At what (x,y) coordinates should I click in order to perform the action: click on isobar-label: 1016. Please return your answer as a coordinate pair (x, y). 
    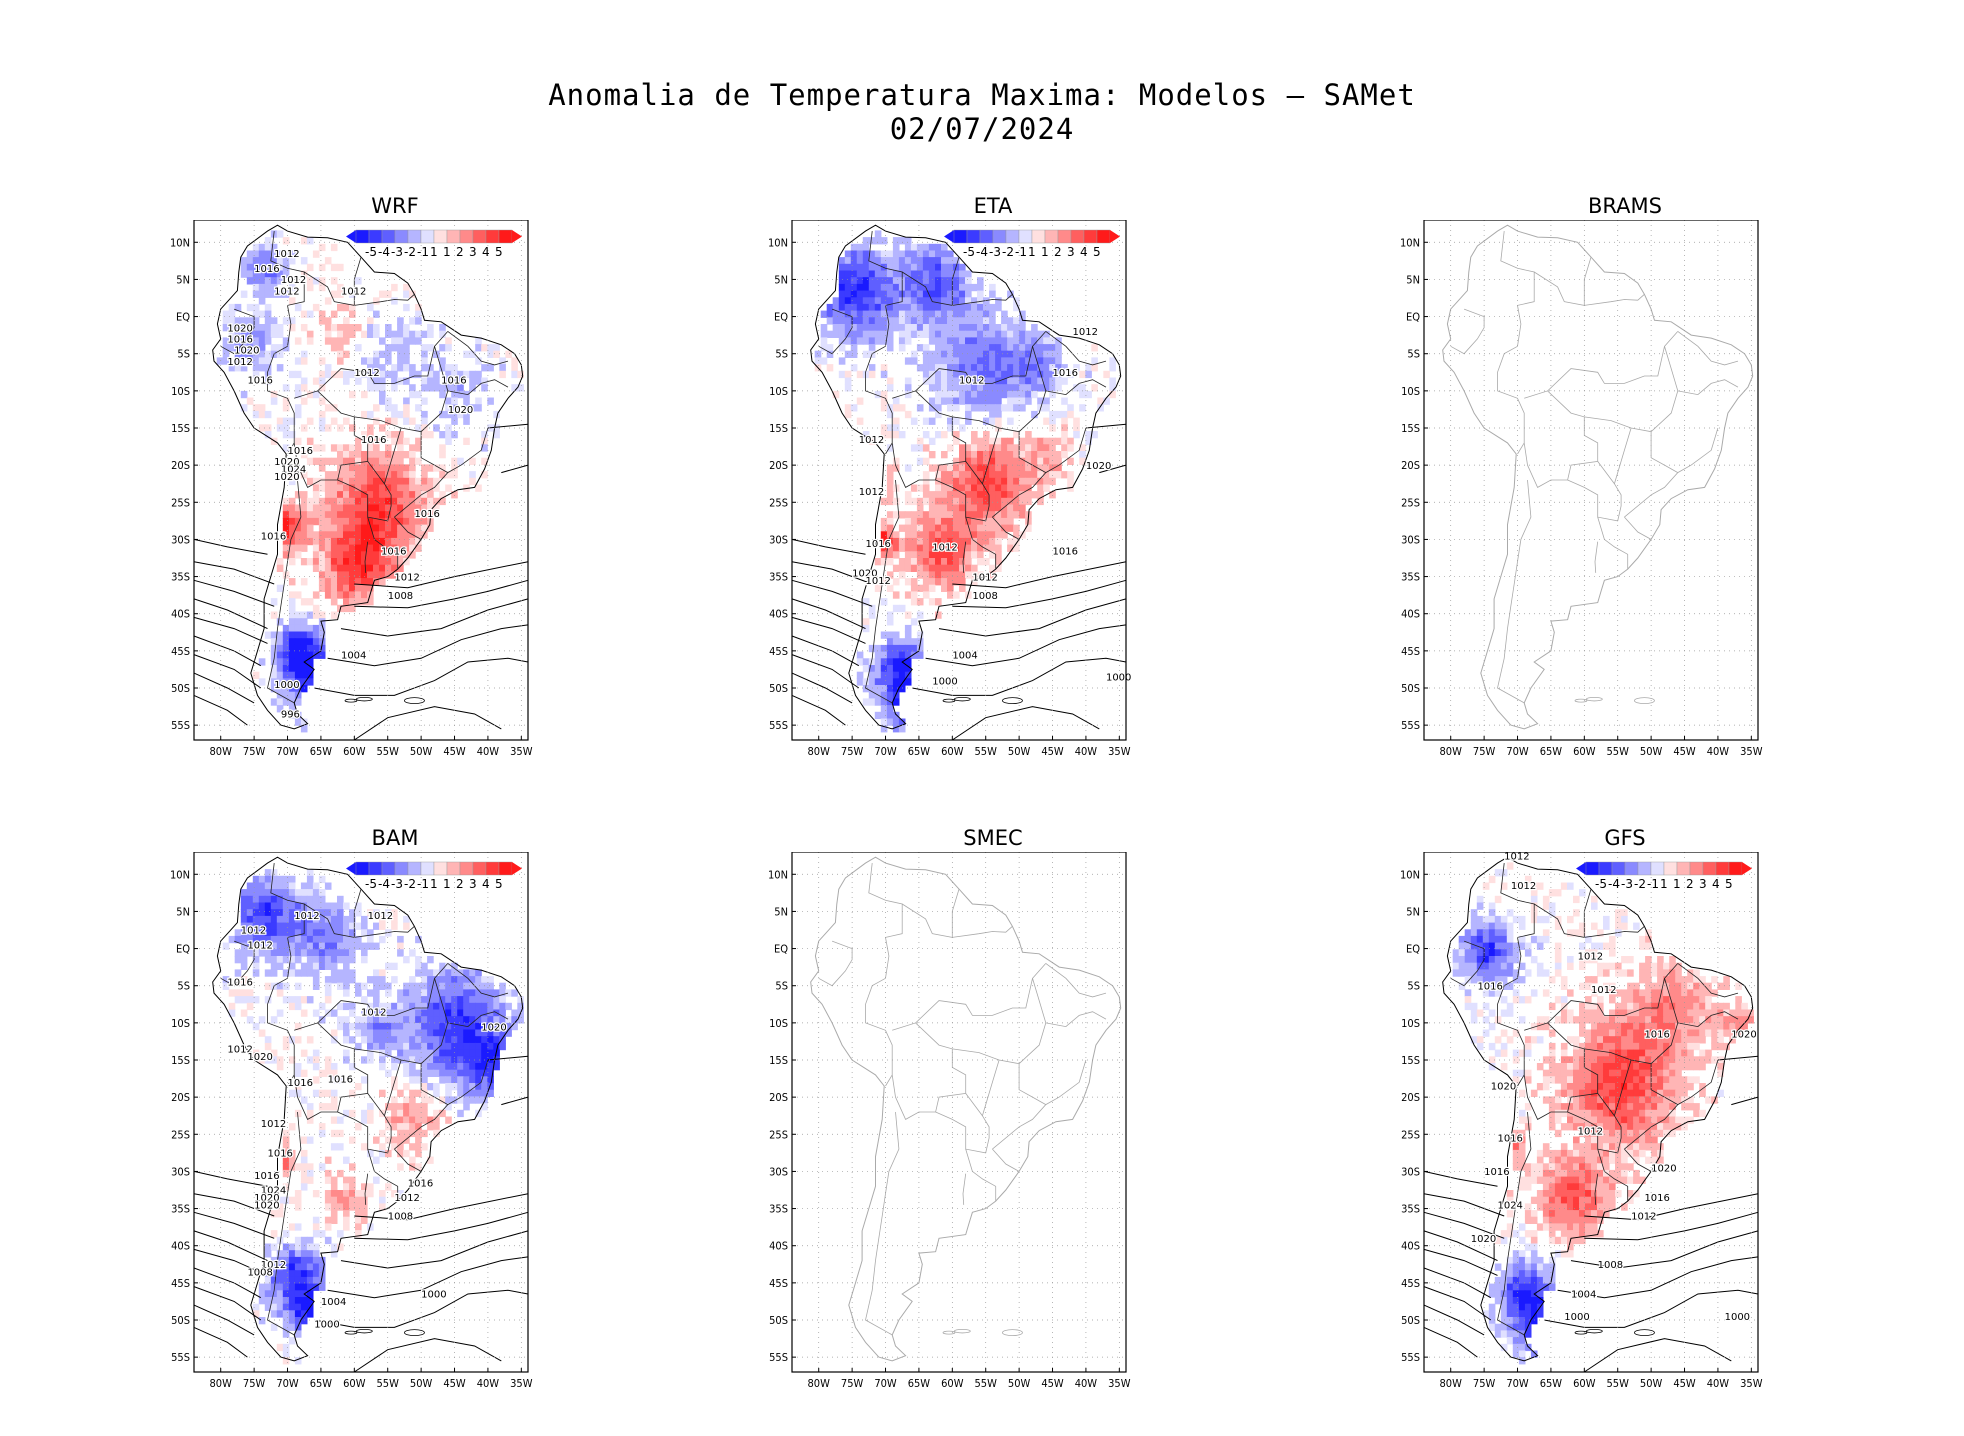
    Looking at the image, I should click on (239, 983).